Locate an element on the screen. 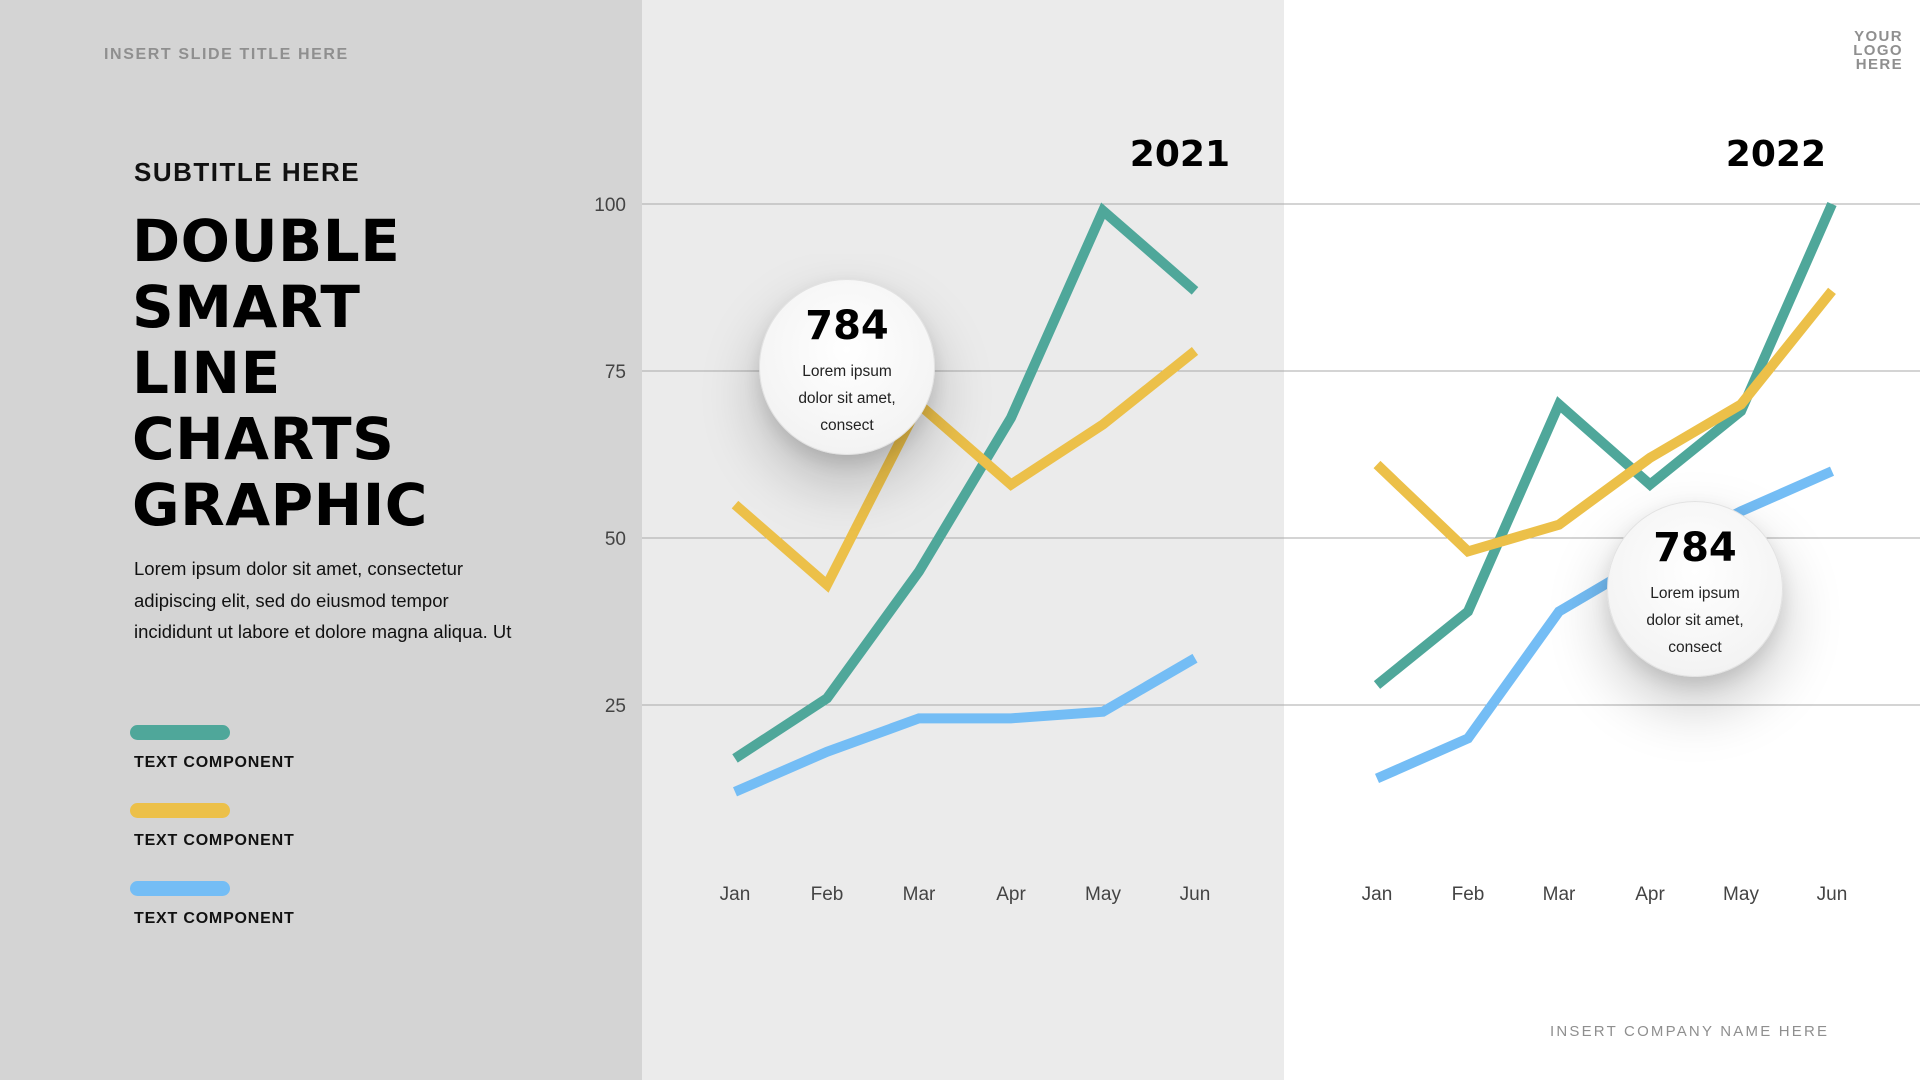 This screenshot has height=1080, width=1920. legend-swatch-yellow is located at coordinates (180, 810).